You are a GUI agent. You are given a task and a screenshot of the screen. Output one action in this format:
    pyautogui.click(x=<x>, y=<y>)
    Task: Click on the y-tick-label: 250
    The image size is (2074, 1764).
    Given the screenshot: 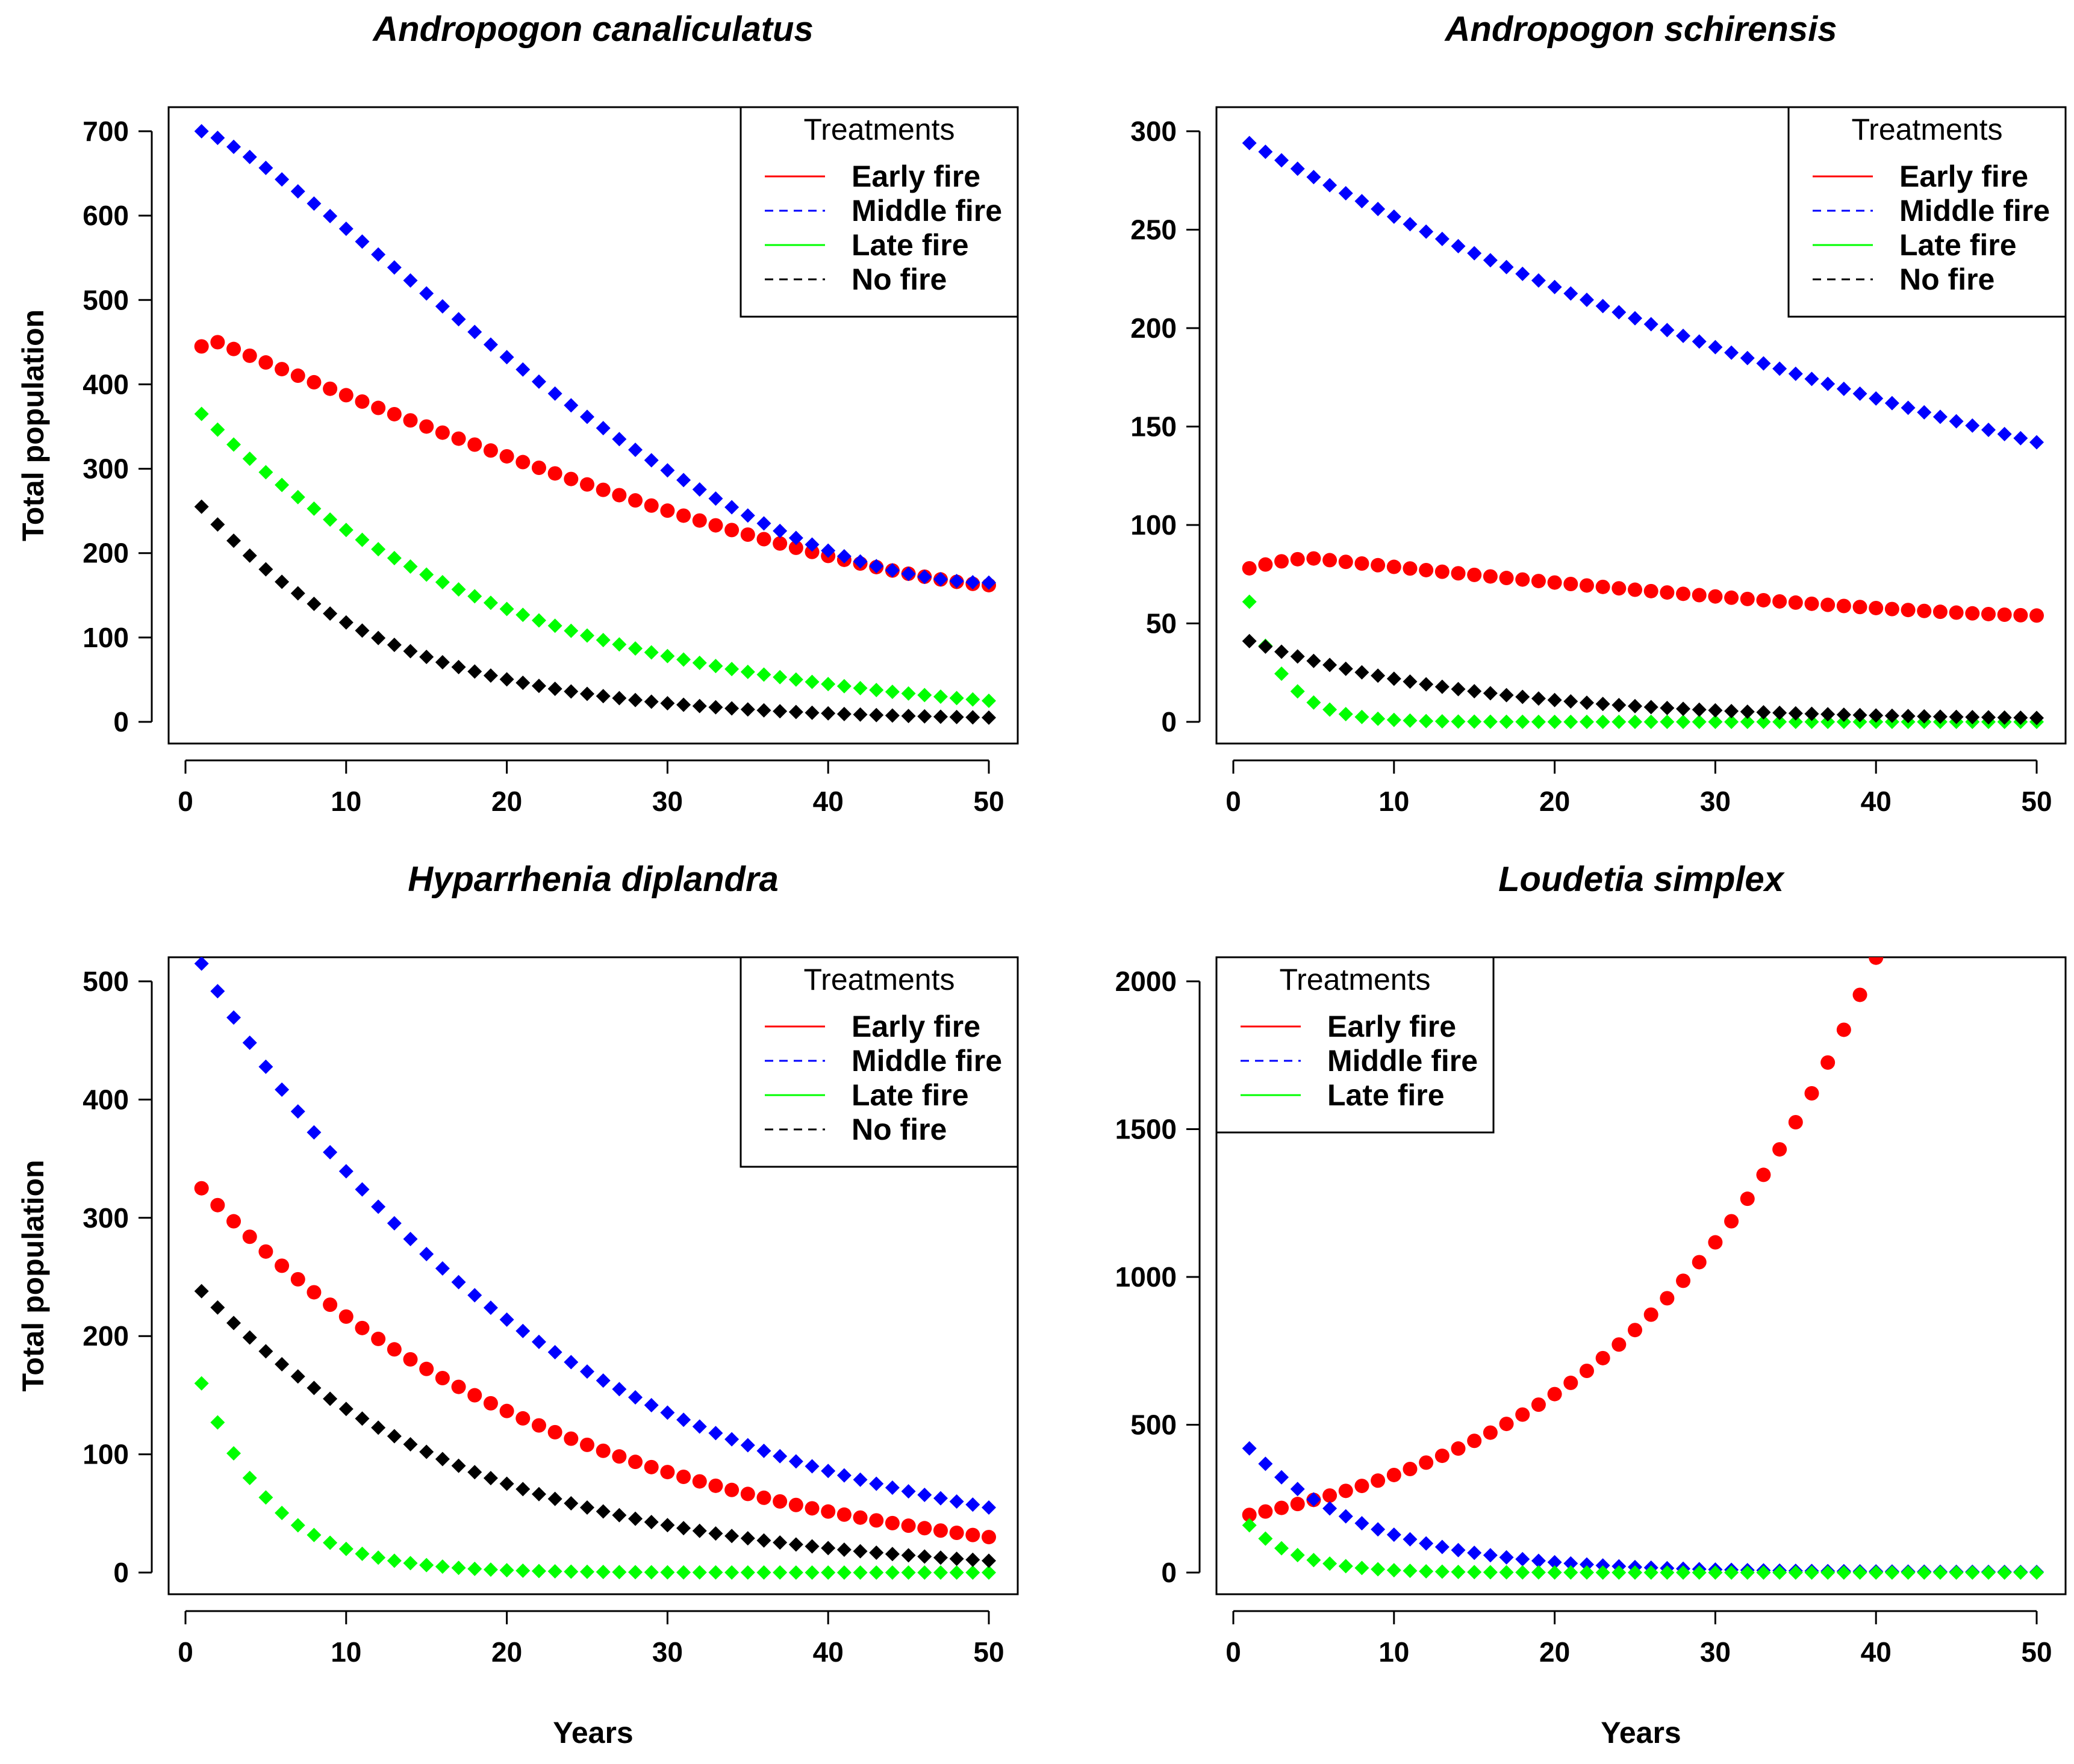 What is the action you would take?
    pyautogui.click(x=1153, y=230)
    